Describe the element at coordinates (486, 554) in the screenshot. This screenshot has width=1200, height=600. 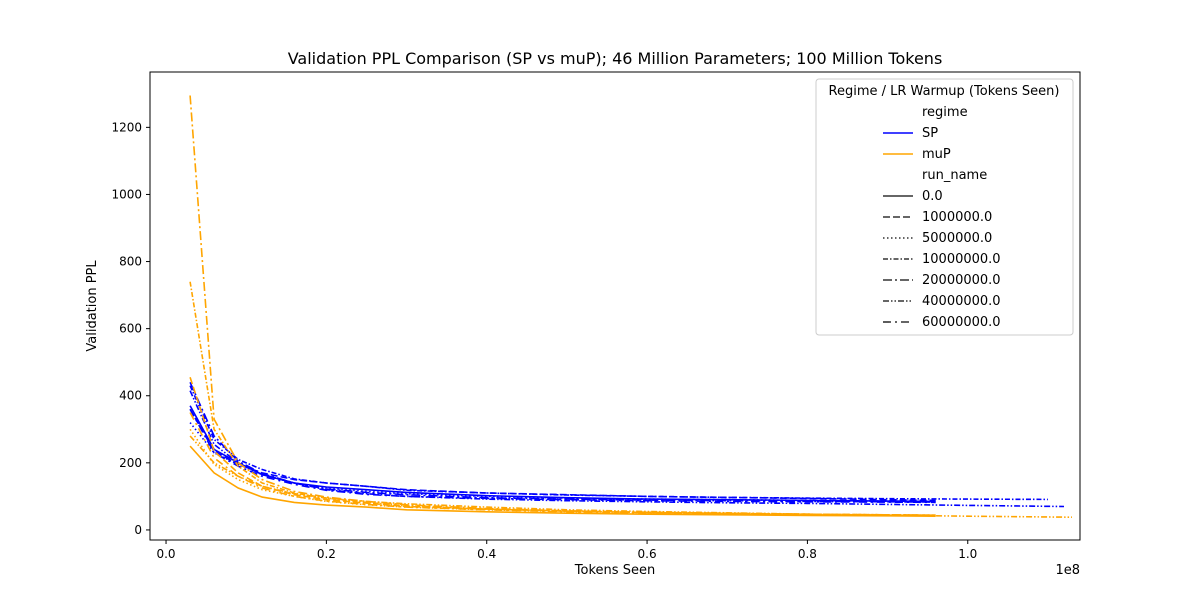
I see `x-tick-label: 0.4` at that location.